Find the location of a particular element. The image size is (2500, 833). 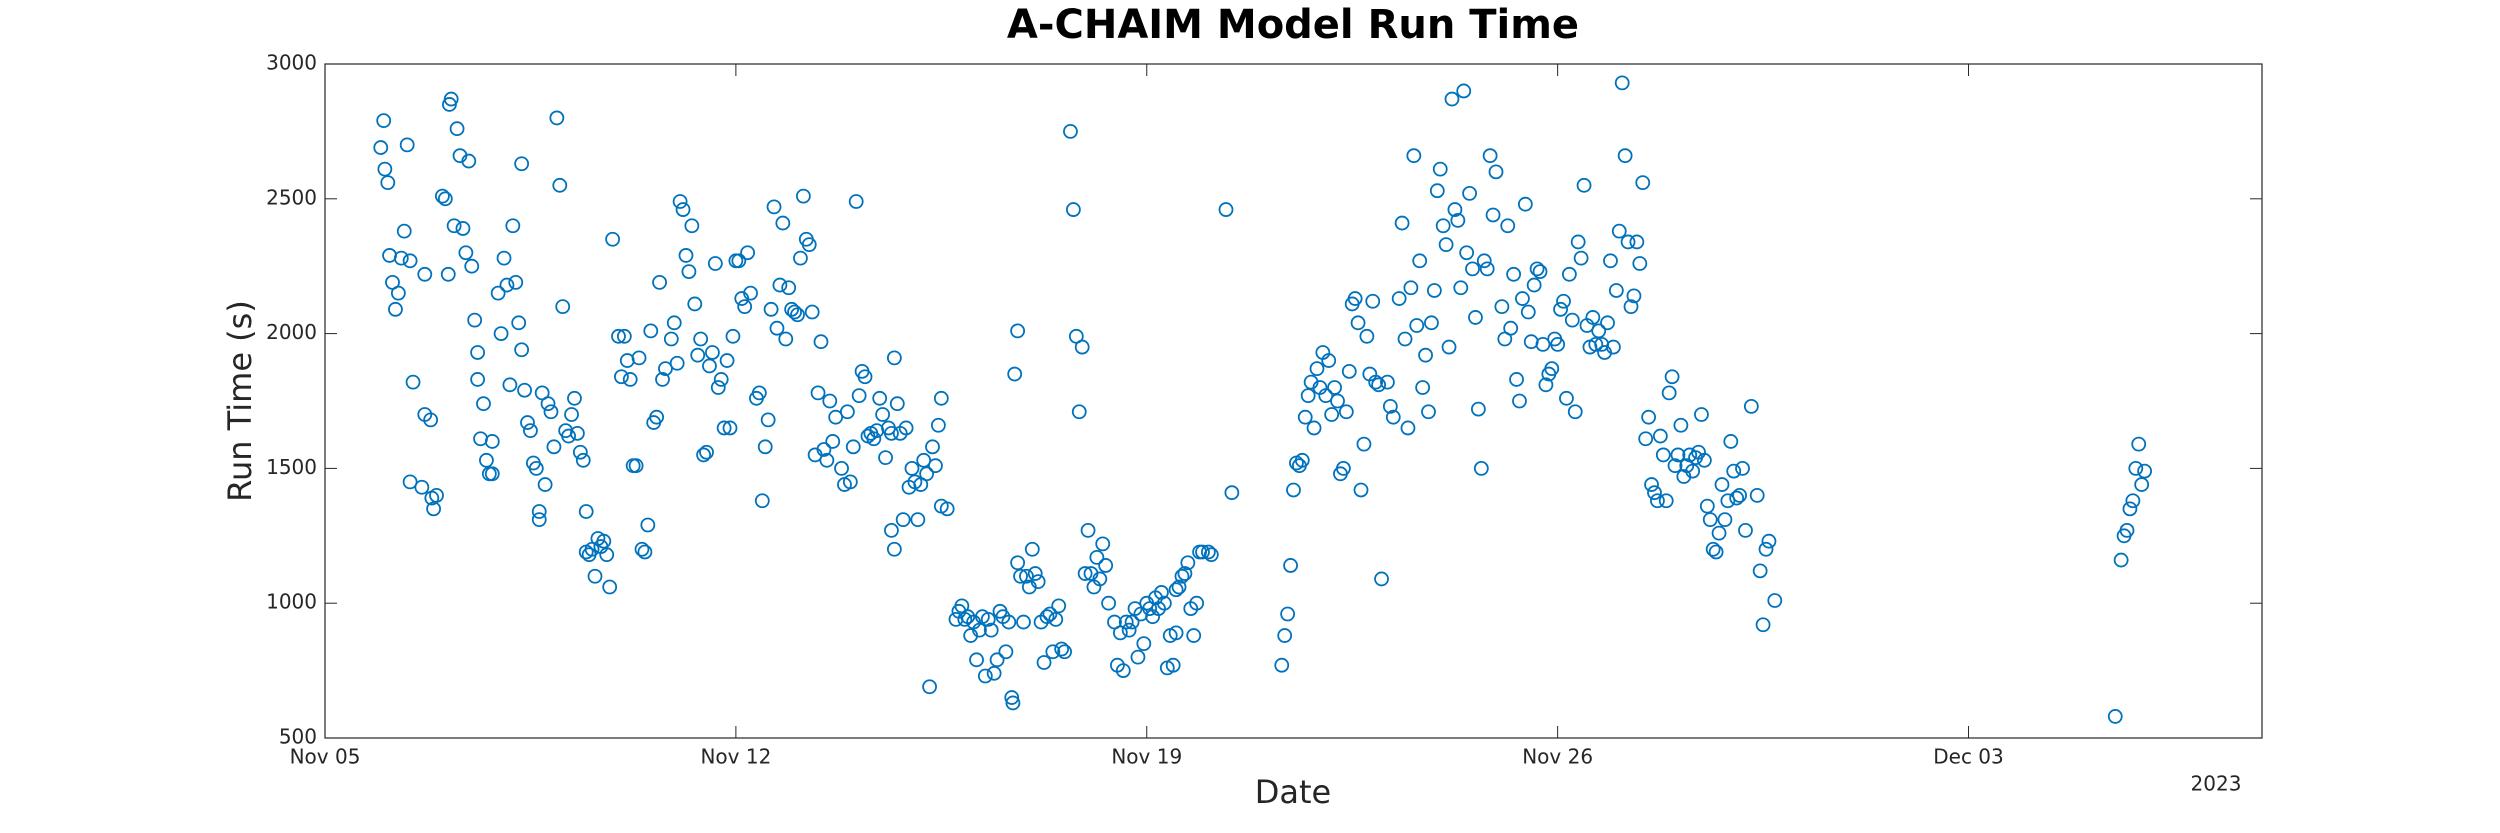

x-tick-label: Nov 19 is located at coordinates (1146, 757).